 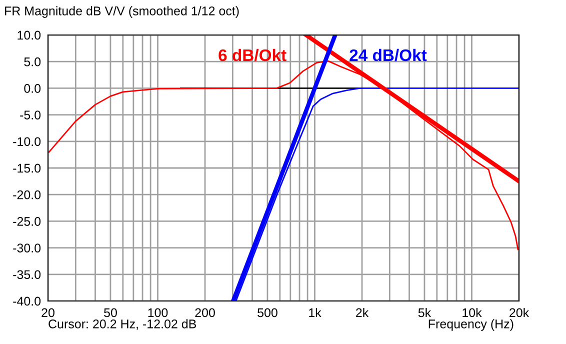 What do you see at coordinates (29, 35) in the screenshot?
I see `y-tick-label: 10.0` at bounding box center [29, 35].